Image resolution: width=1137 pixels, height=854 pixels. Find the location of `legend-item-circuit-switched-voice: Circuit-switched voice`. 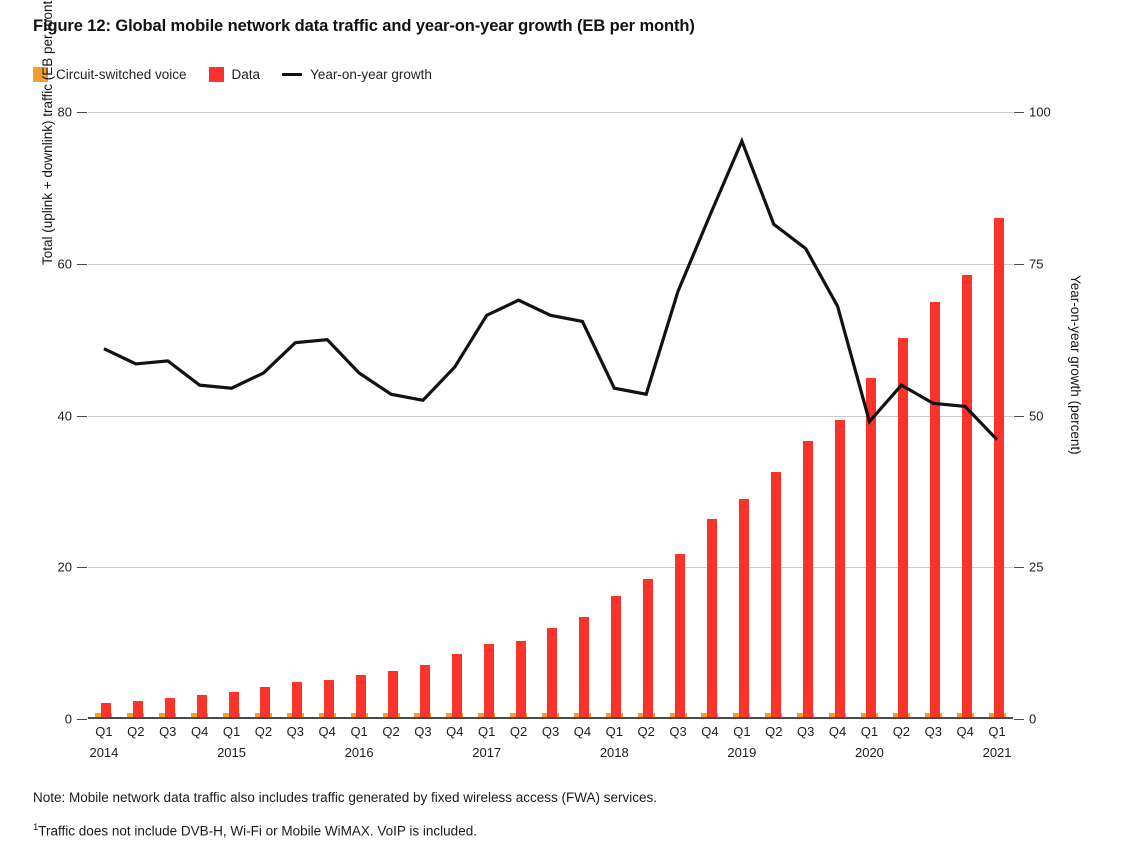

legend-item-circuit-switched-voice: Circuit-switched voice is located at coordinates (121, 74).